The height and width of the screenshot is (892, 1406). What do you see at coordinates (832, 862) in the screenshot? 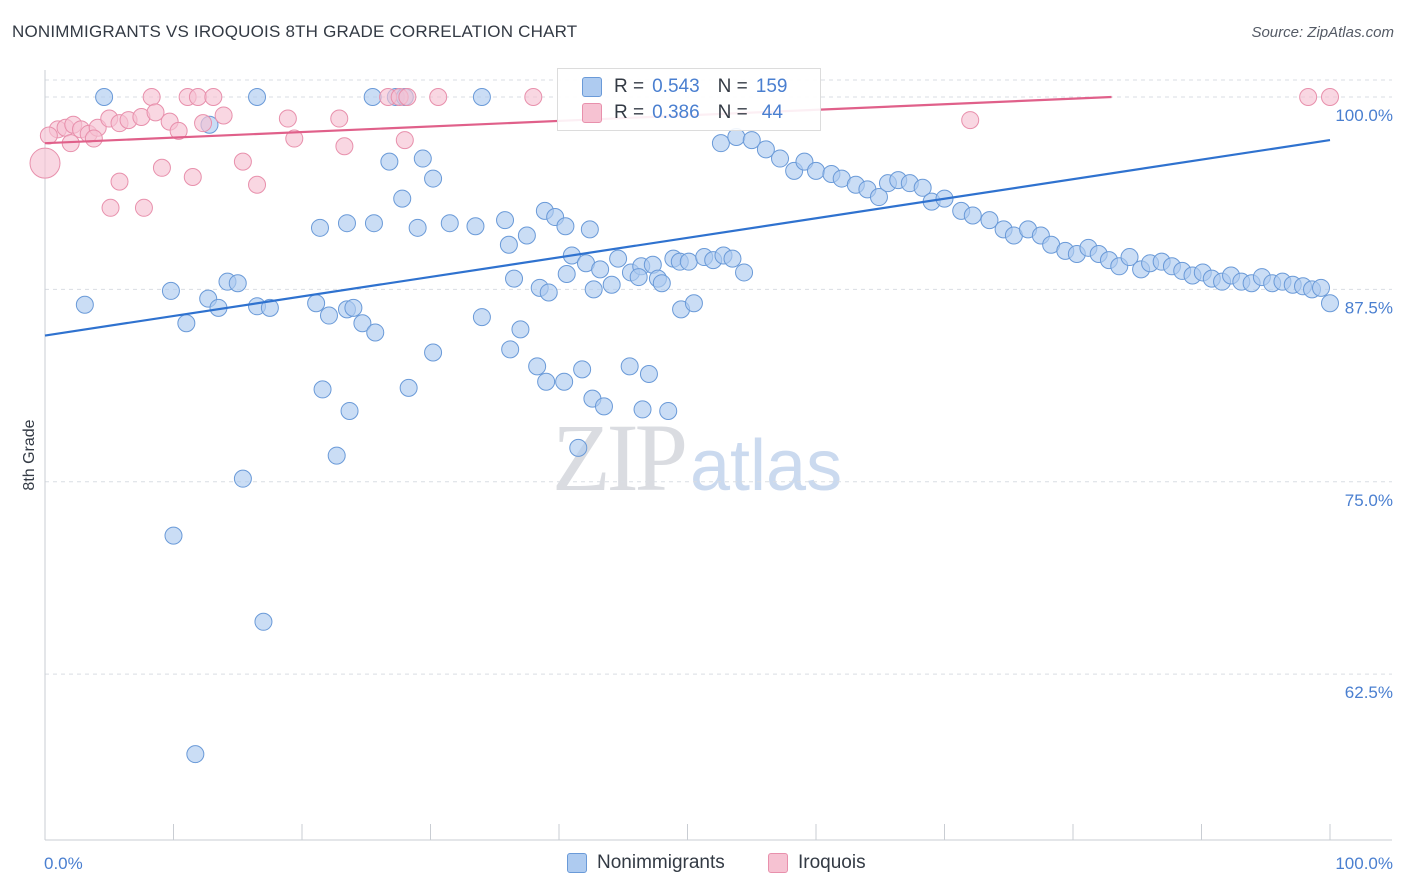
I see `legend-label-iroquois: Iroquois` at bounding box center [832, 862].